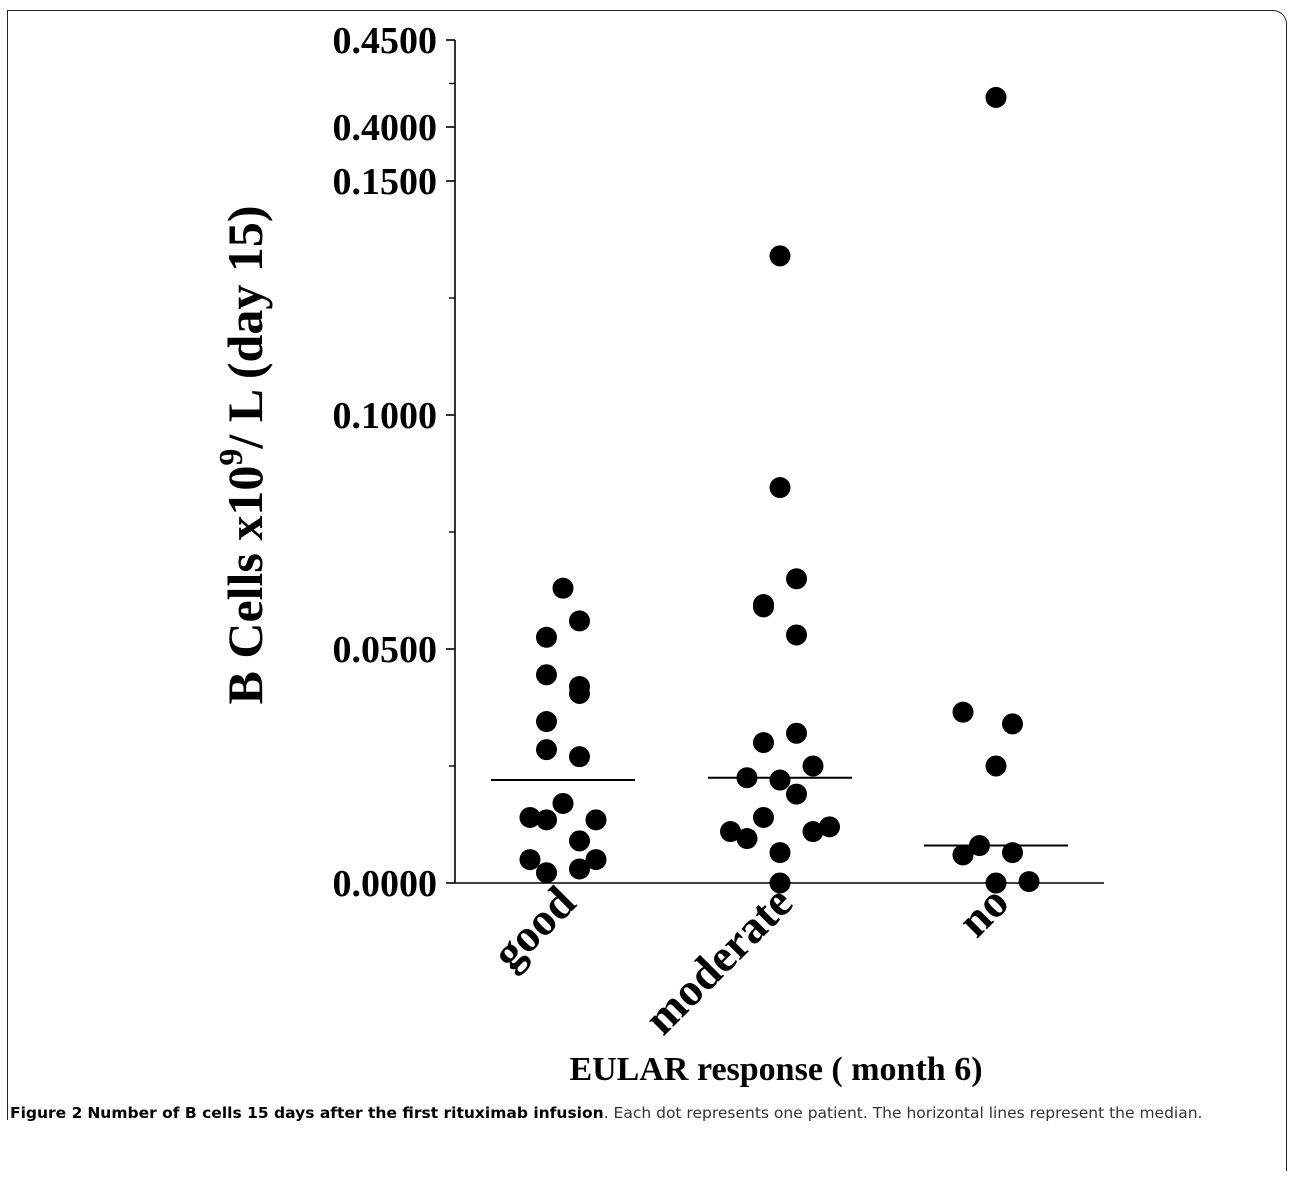 The width and height of the screenshot is (1293, 1180). What do you see at coordinates (385, 650) in the screenshot?
I see `y-tick-label: 0.0500` at bounding box center [385, 650].